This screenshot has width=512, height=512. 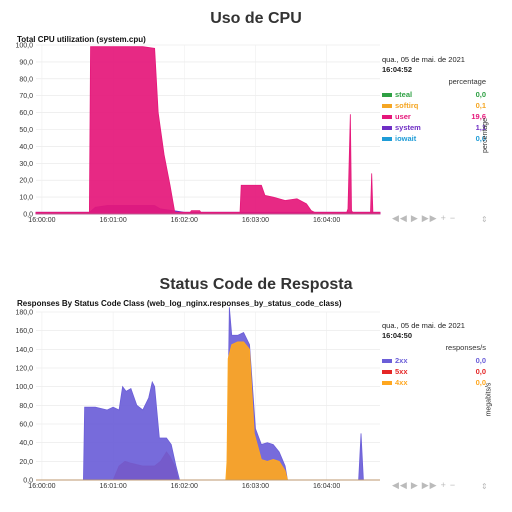 I want to click on legend-item-name: 5xx, so click(x=435, y=371).